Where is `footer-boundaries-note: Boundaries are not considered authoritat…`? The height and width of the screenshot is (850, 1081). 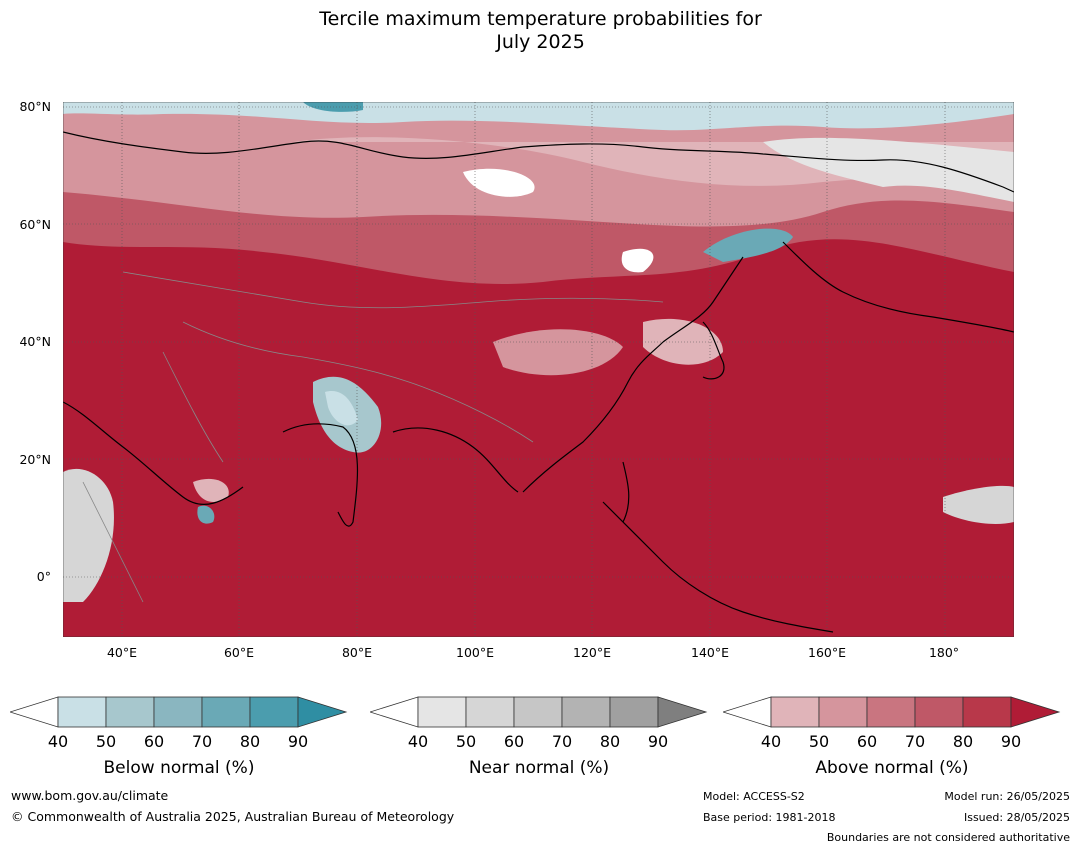 footer-boundaries-note: Boundaries are not considered authoritat… is located at coordinates (948, 837).